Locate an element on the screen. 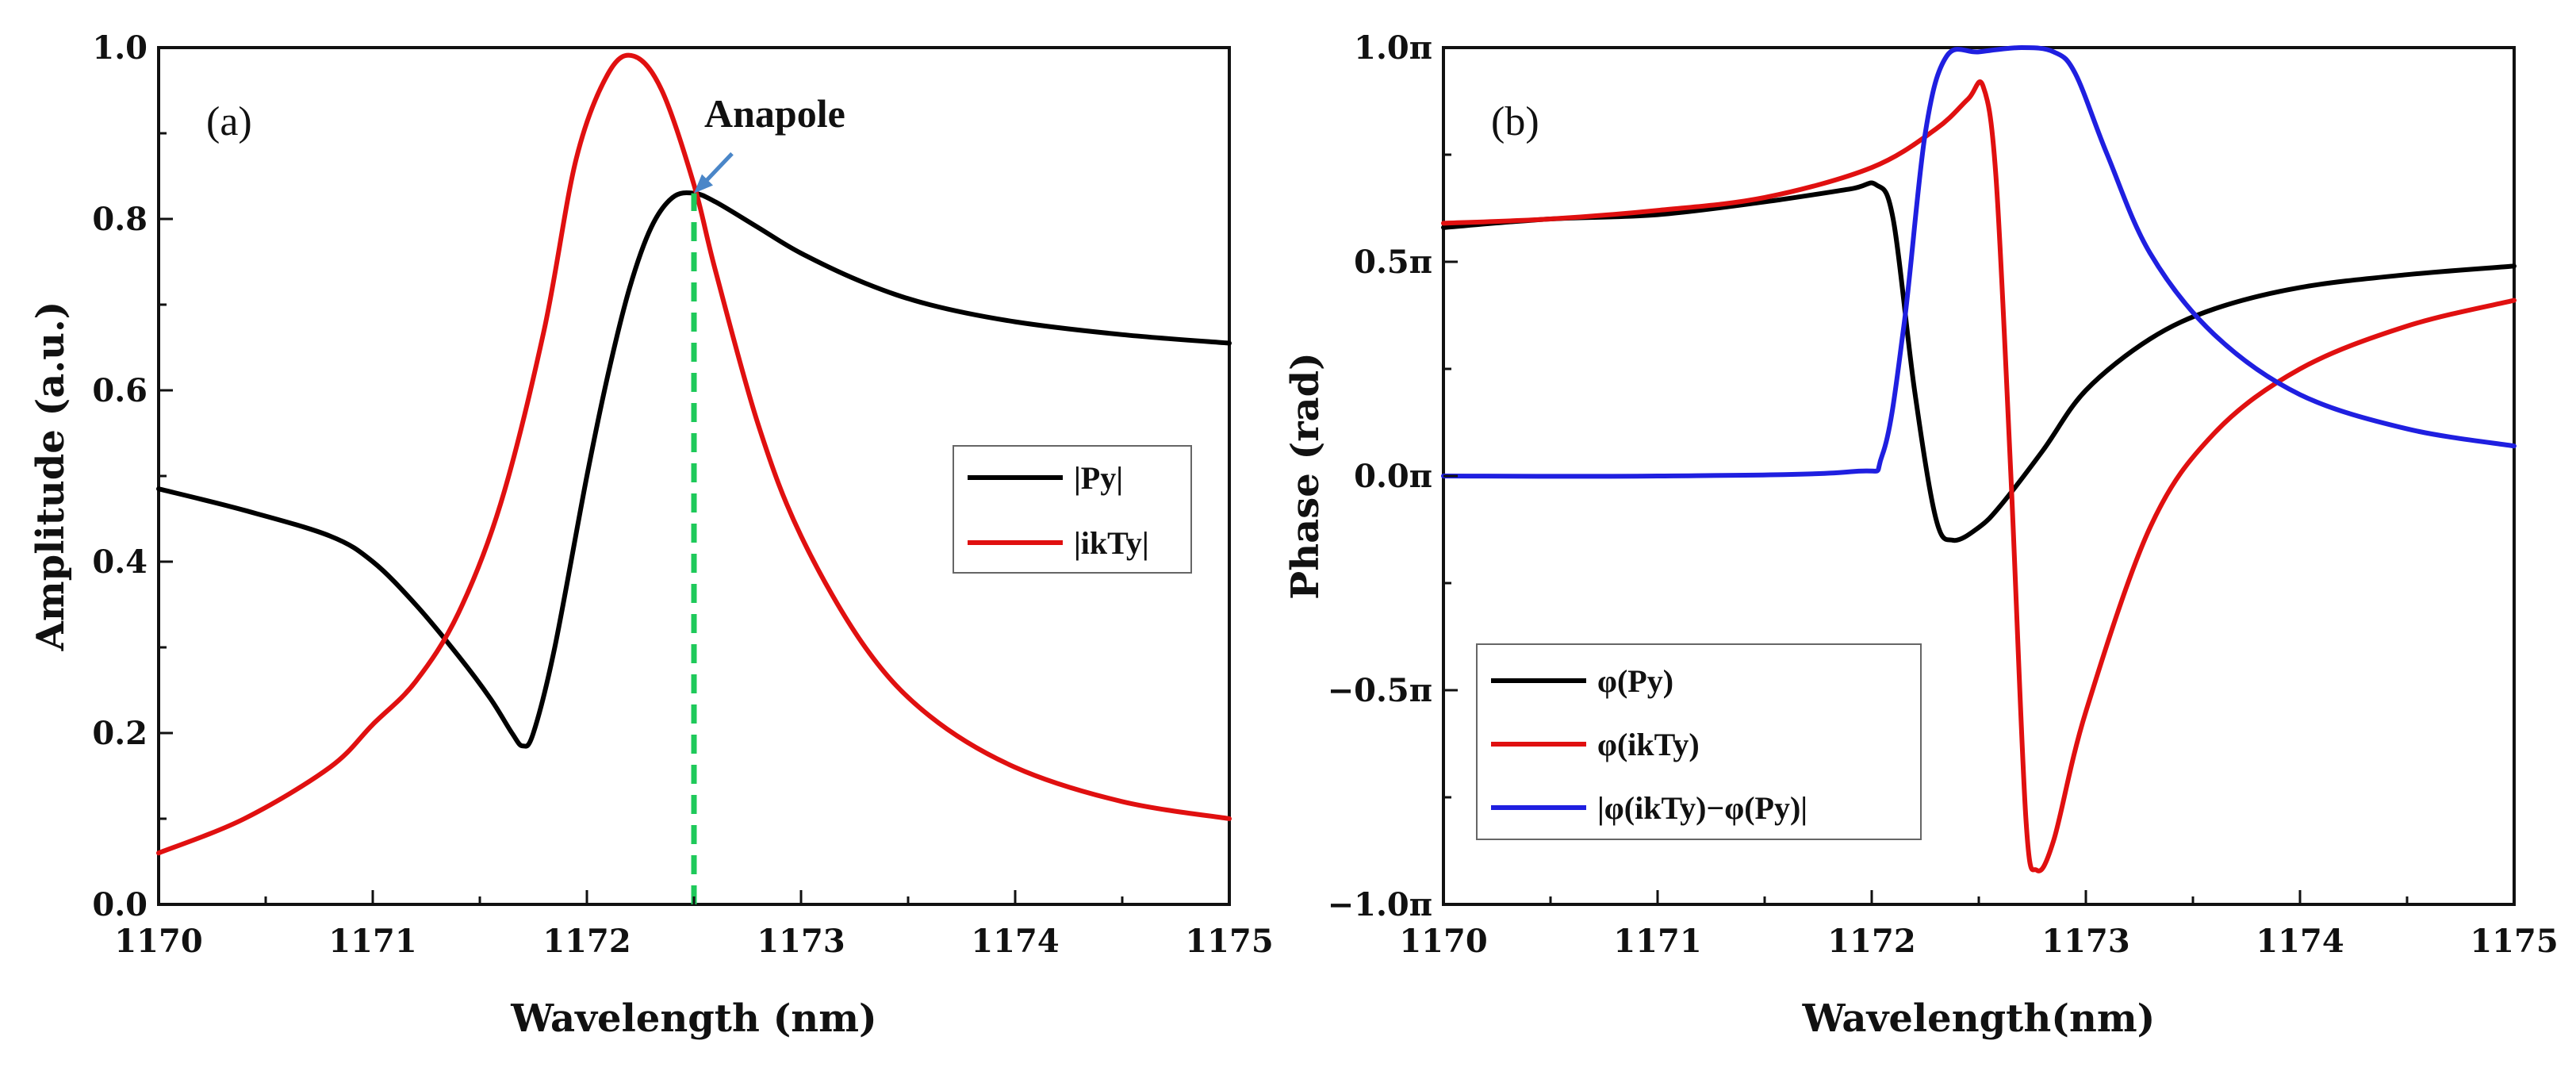 Image resolution: width=2576 pixels, height=1071 pixels. x-axis-title-b: Wavelength(nm) is located at coordinates (1979, 1018).